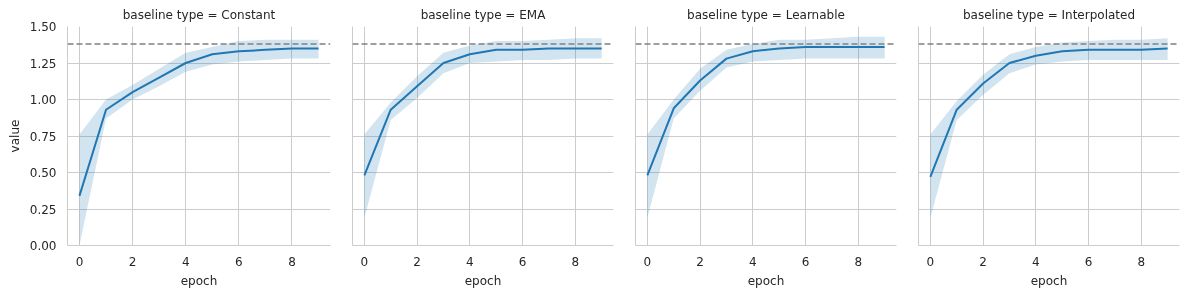 This screenshot has width=1189, height=290. I want to click on y-axis-title: value, so click(14, 136).